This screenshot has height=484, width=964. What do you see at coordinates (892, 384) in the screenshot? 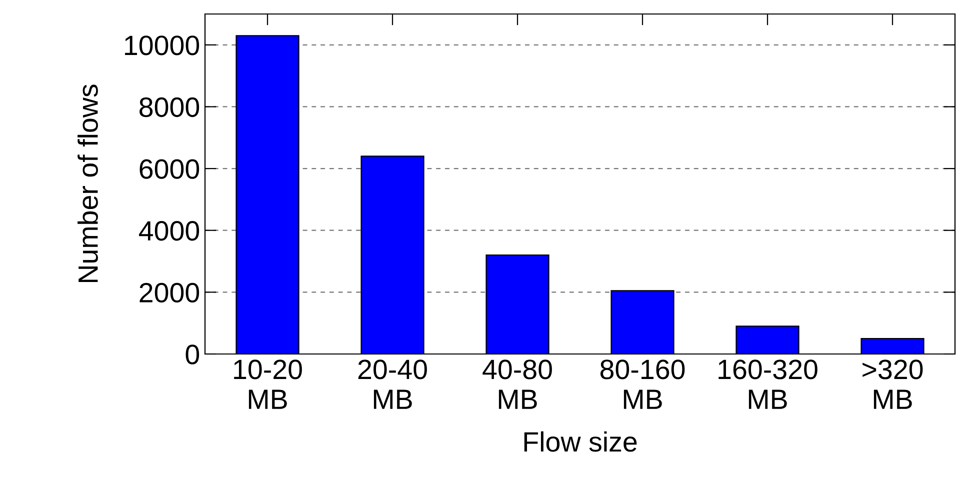
I see `x-tick-label: >320 MB` at bounding box center [892, 384].